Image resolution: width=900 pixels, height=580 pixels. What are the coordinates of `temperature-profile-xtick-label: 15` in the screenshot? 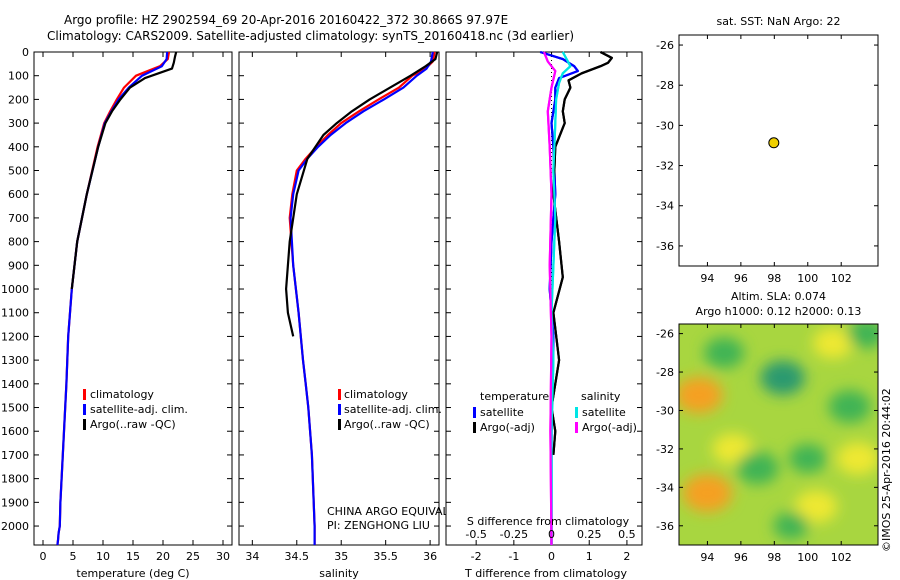 It's located at (133, 556).